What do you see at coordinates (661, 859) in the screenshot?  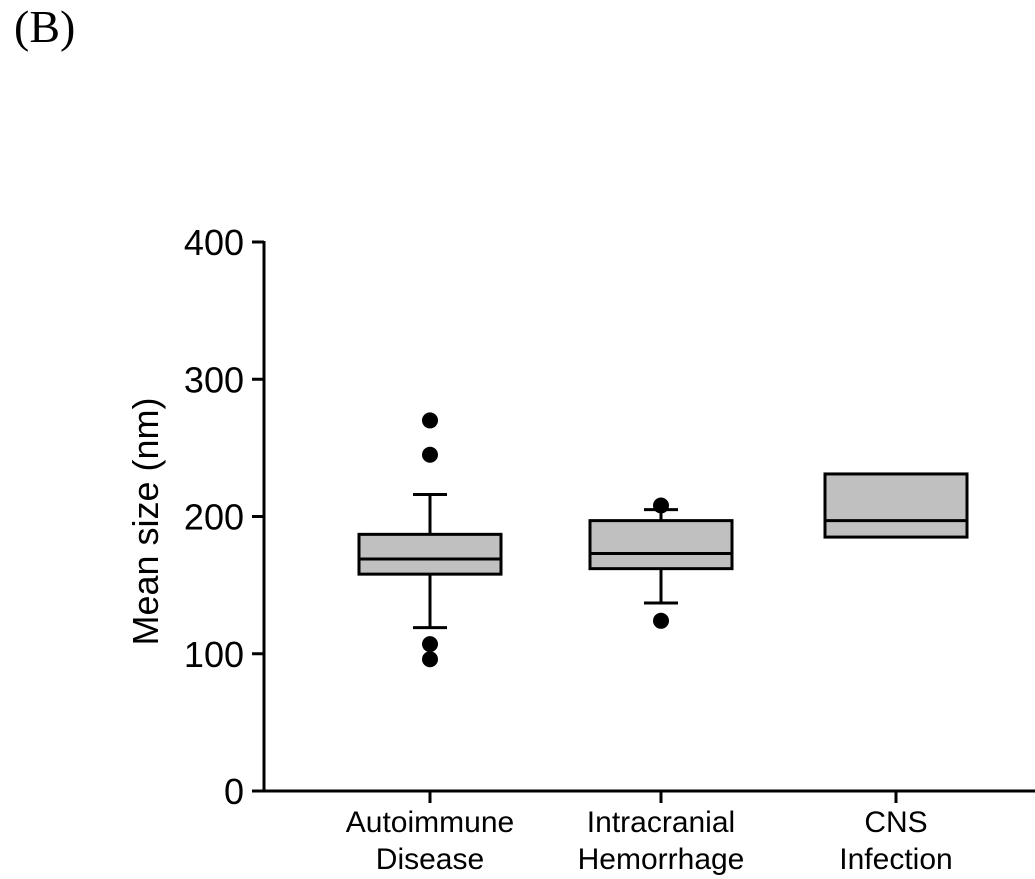 I see `x-category-label: Hemorrhage` at bounding box center [661, 859].